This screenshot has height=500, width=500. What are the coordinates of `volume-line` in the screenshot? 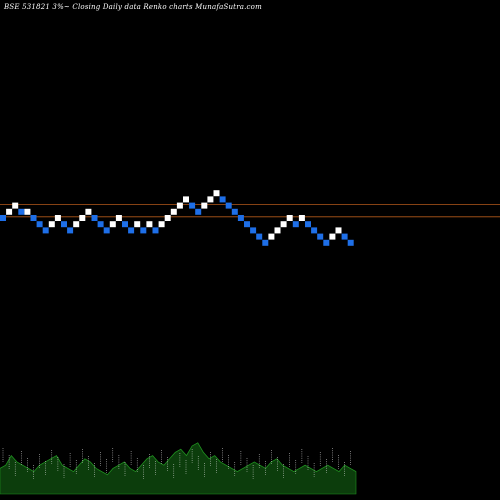 It's located at (178, 459).